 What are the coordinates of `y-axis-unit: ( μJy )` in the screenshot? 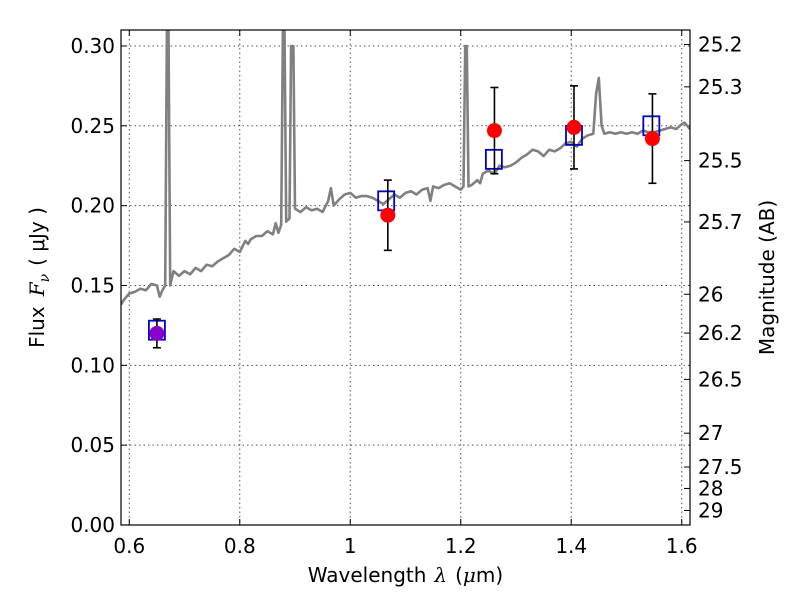 It's located at (37, 236).